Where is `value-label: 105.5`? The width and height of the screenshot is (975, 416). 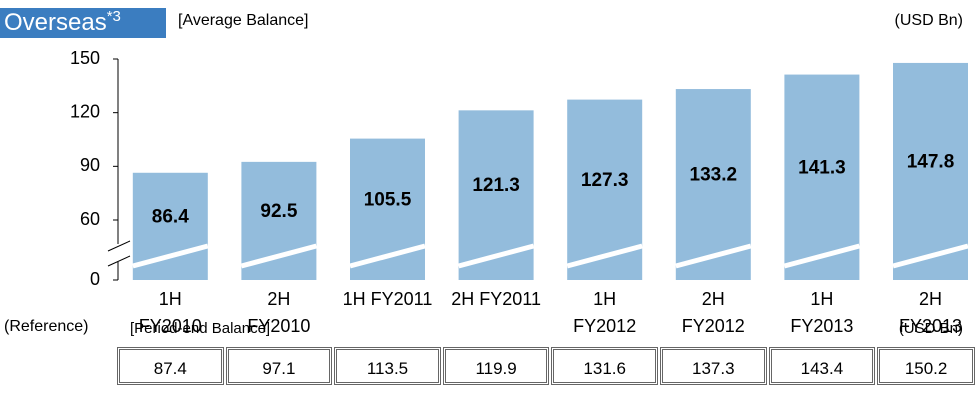 value-label: 105.5 is located at coordinates (388, 199).